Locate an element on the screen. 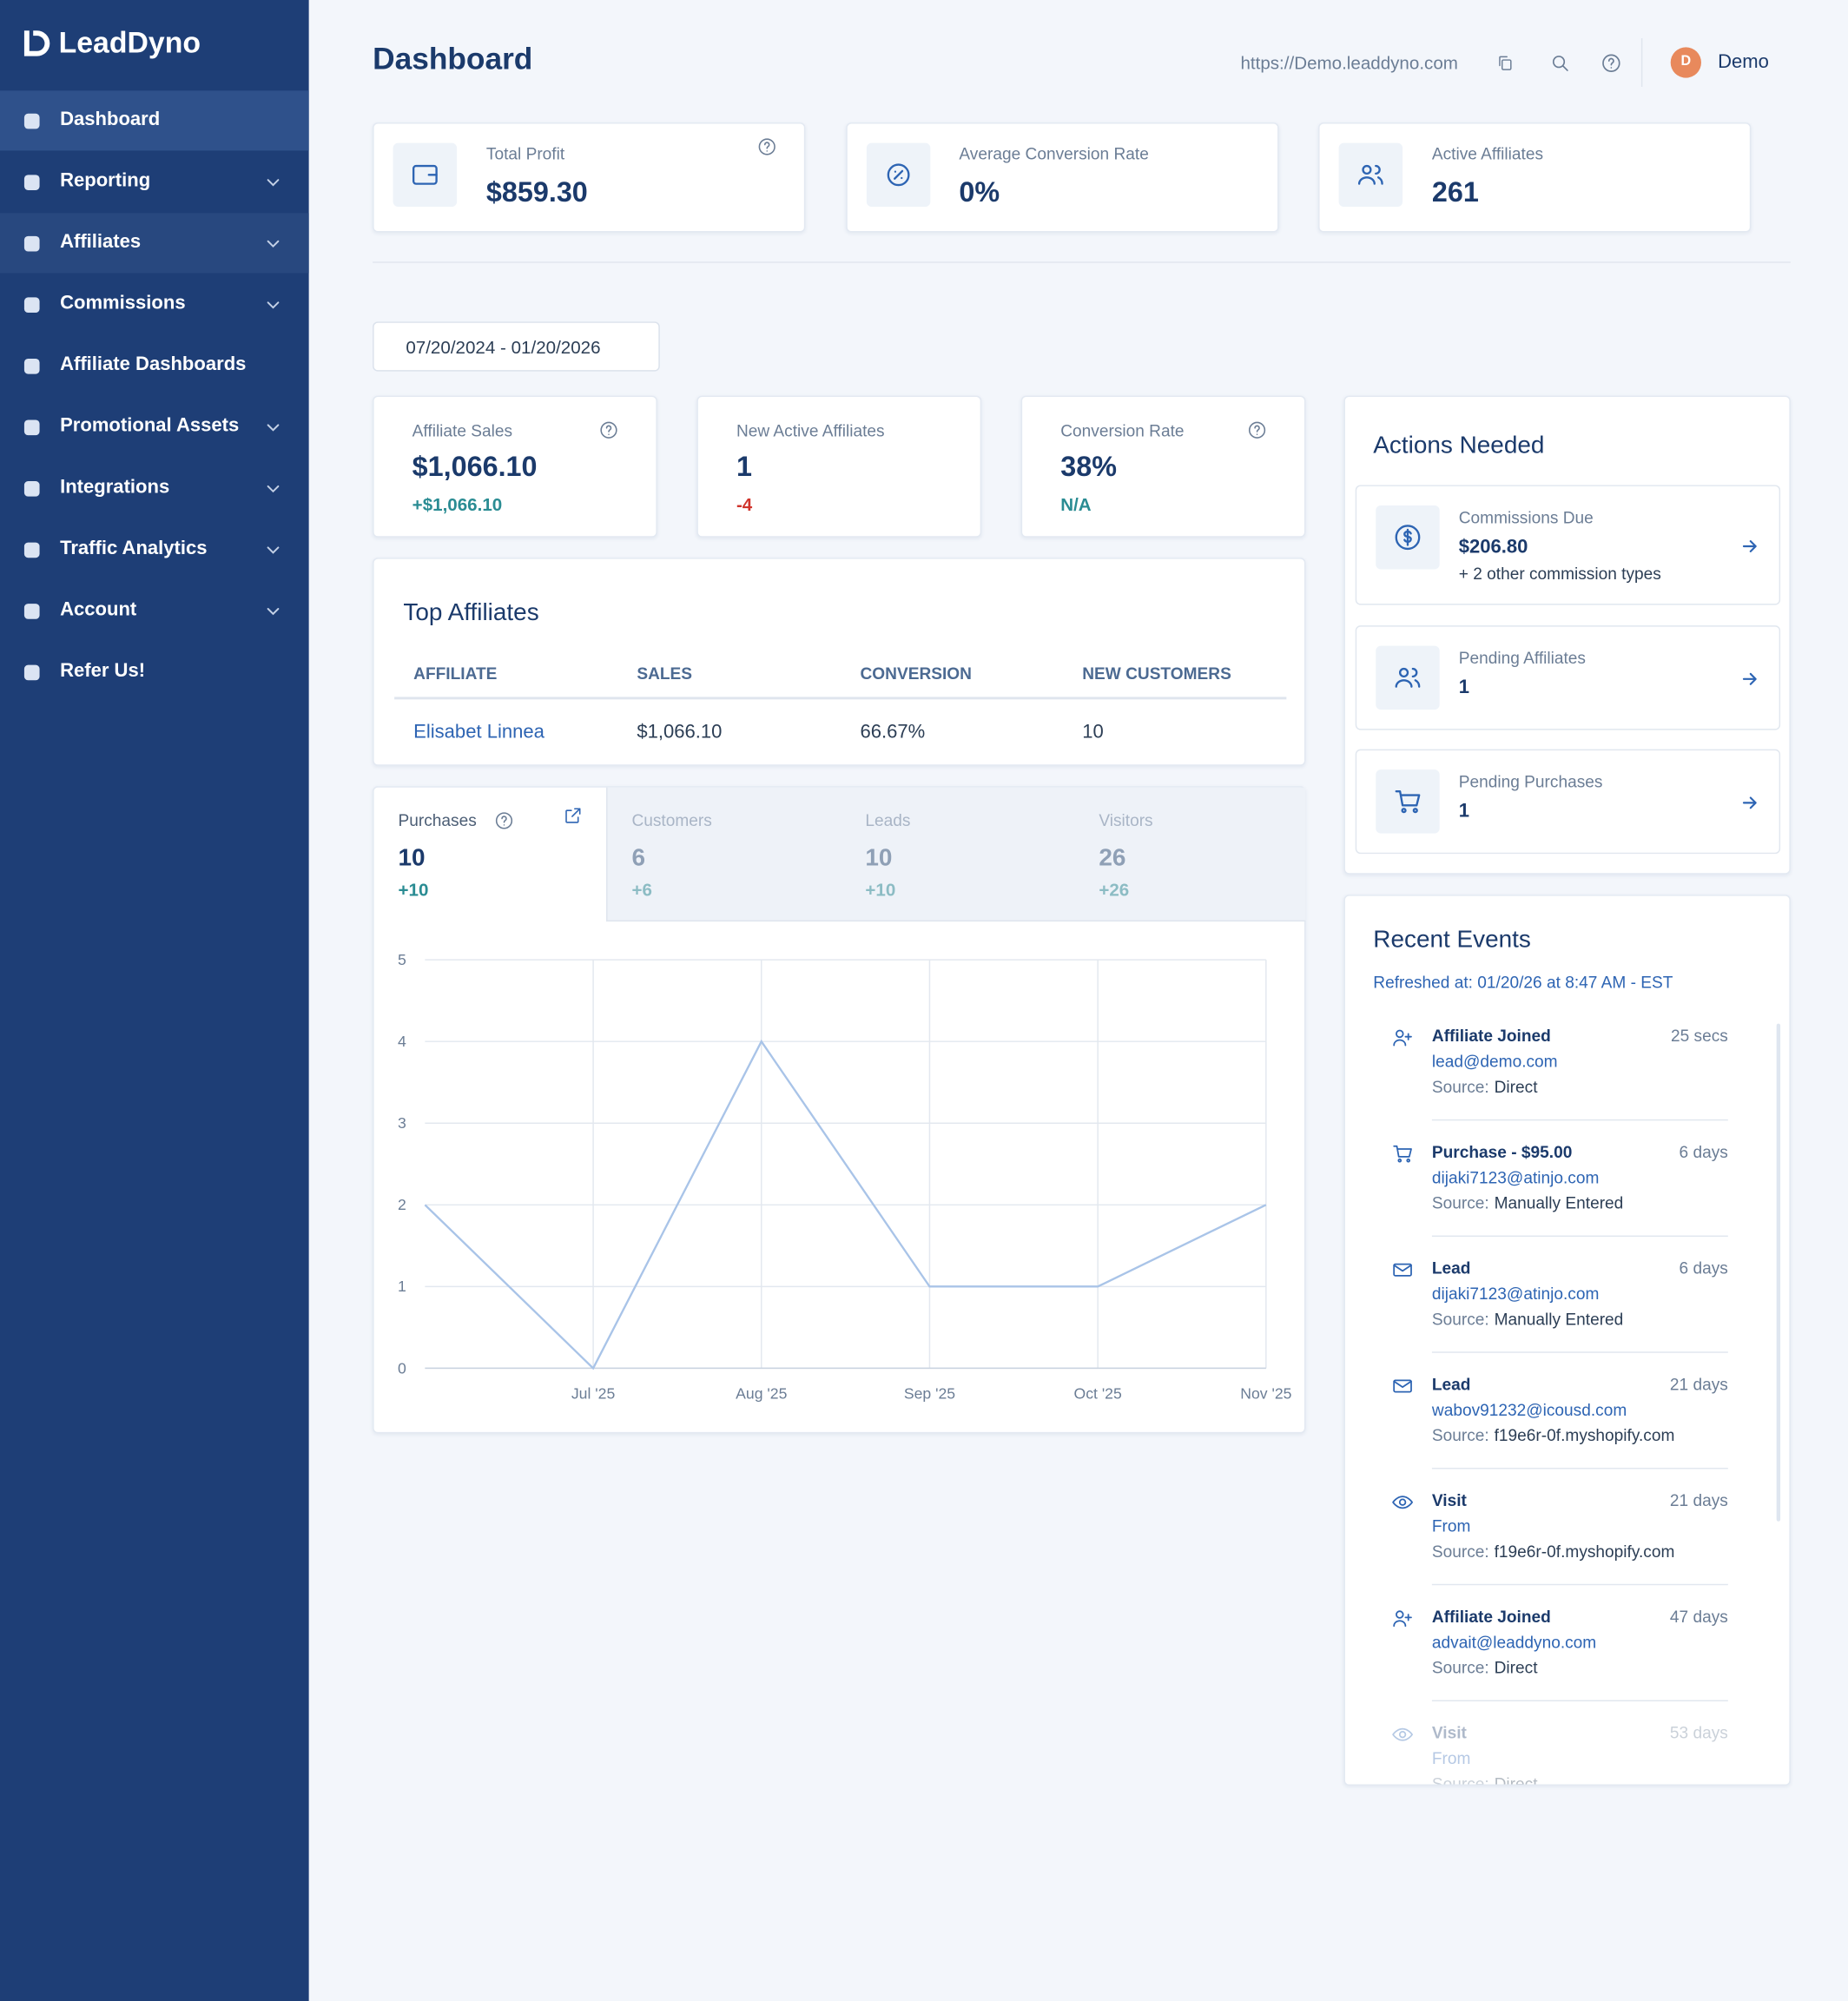 The width and height of the screenshot is (1848, 2001). action-item: Pending Affiliates 1 is located at coordinates (1568, 677).